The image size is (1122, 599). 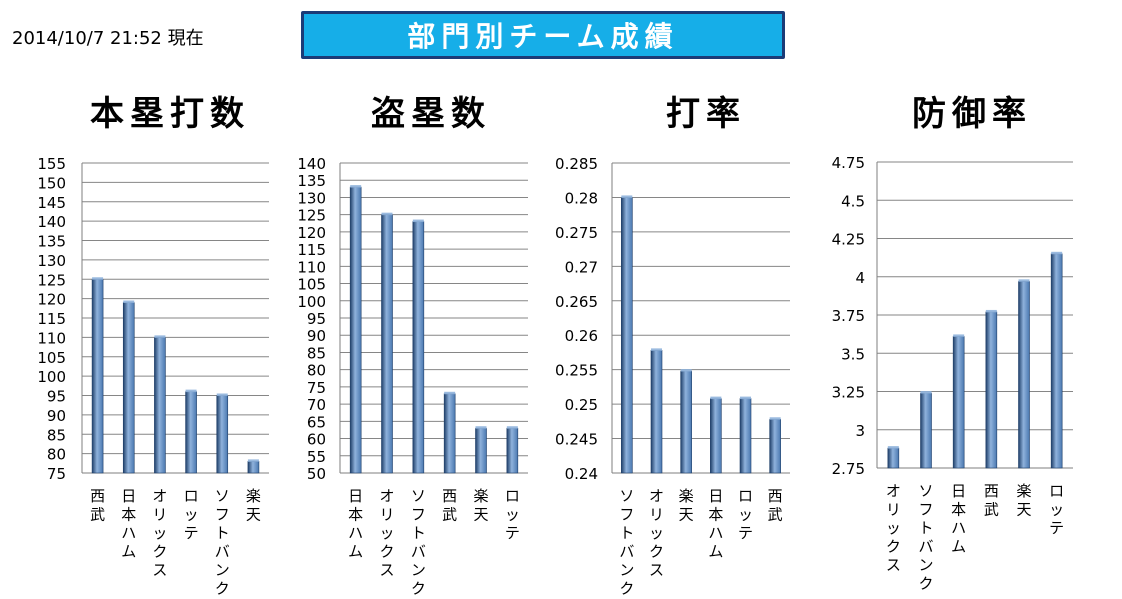 I want to click on y-tick-label: 110, so click(x=311, y=267).